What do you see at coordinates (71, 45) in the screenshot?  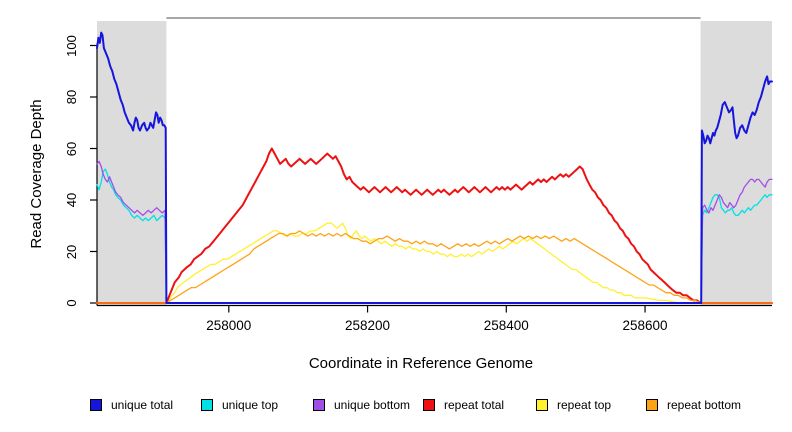 I see `y-tick-label: 100` at bounding box center [71, 45].